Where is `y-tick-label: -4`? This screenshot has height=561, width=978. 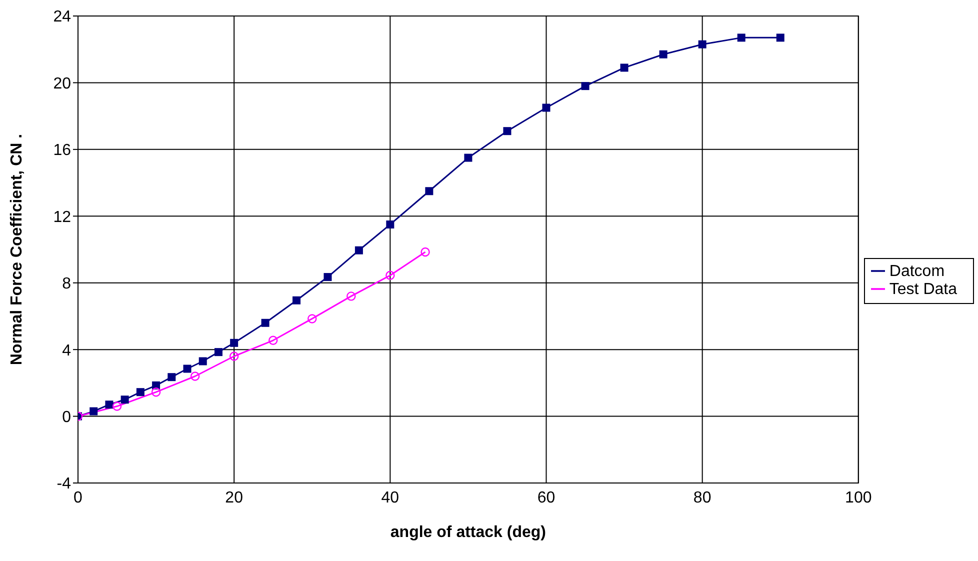
y-tick-label: -4 is located at coordinates (64, 484).